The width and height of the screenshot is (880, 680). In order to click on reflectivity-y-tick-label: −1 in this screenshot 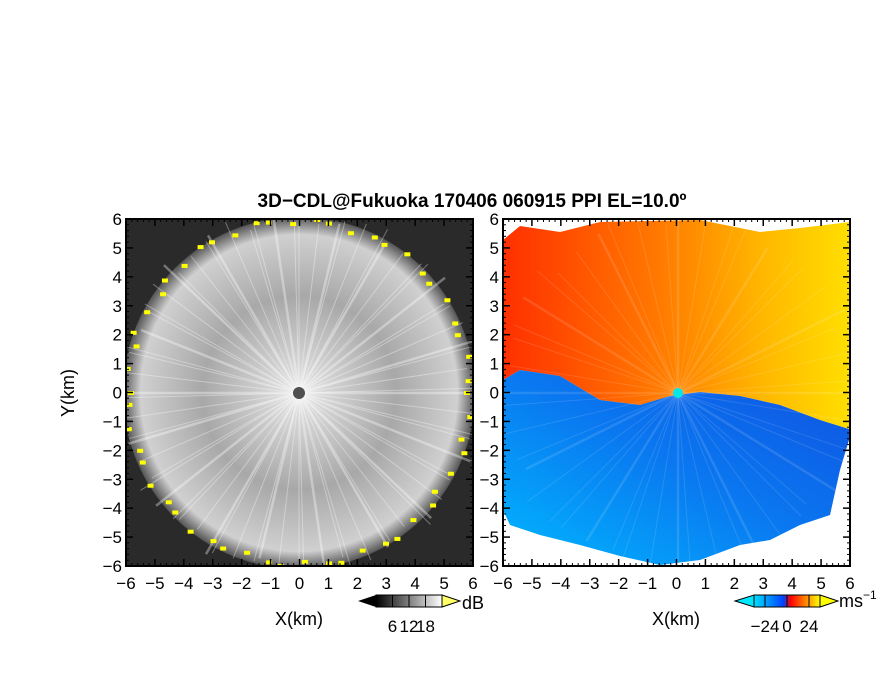, I will do `click(112, 421)`.